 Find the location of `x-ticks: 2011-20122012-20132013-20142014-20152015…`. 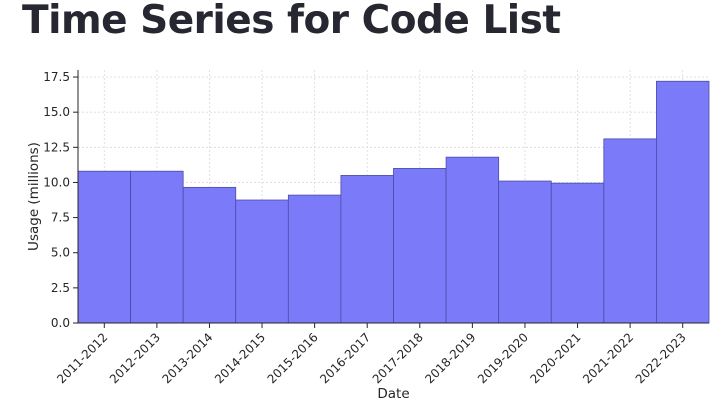

x-ticks: 2011-20122012-20132013-20142014-20152015… is located at coordinates (371, 354).